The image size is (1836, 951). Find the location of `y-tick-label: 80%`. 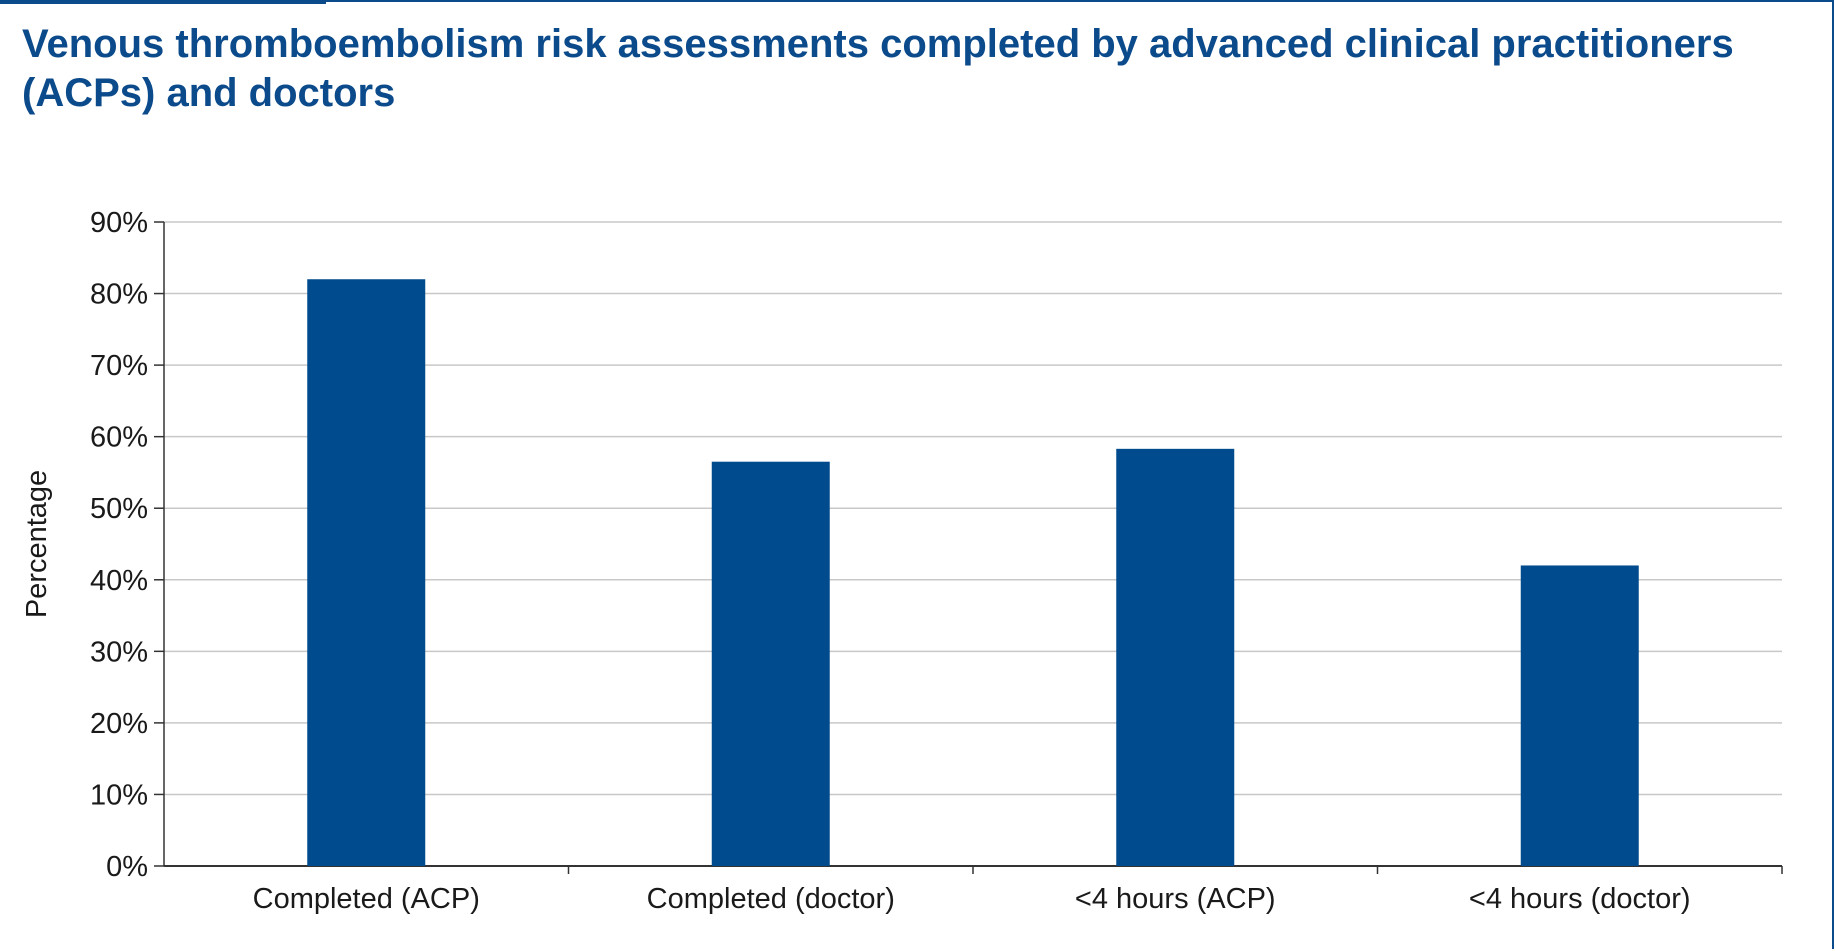

y-tick-label: 80% is located at coordinates (119, 295).